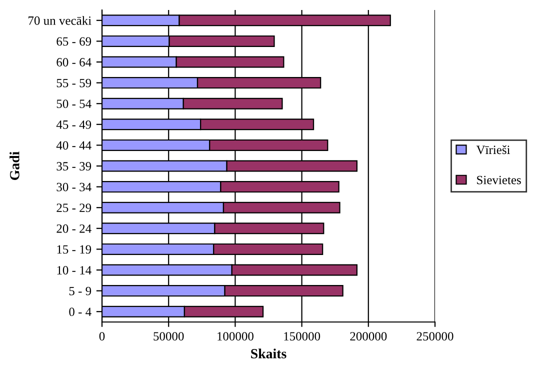 This screenshot has height=390, width=538. What do you see at coordinates (74, 249) in the screenshot?
I see `y-tick-label: 15 - 19` at bounding box center [74, 249].